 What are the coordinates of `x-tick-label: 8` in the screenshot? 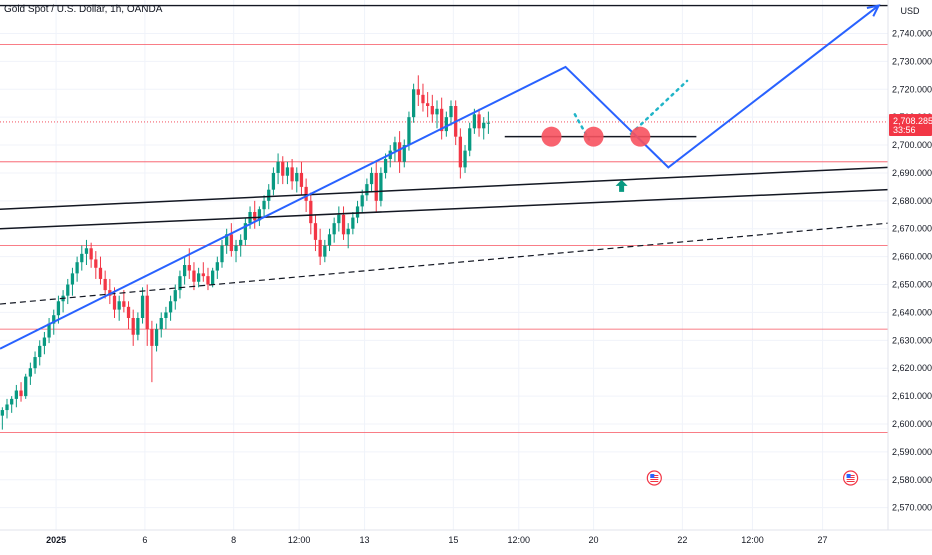 It's located at (233, 540).